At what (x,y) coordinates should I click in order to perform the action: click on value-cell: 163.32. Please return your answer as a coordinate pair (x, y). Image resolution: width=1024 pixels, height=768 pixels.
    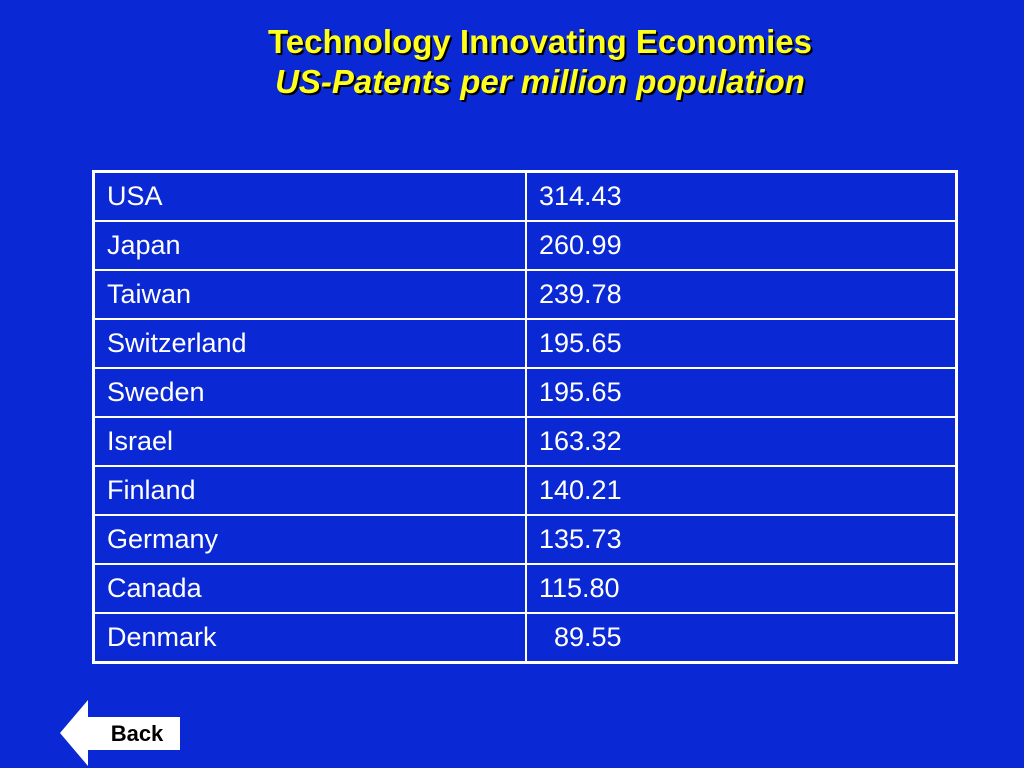
    Looking at the image, I should click on (741, 441).